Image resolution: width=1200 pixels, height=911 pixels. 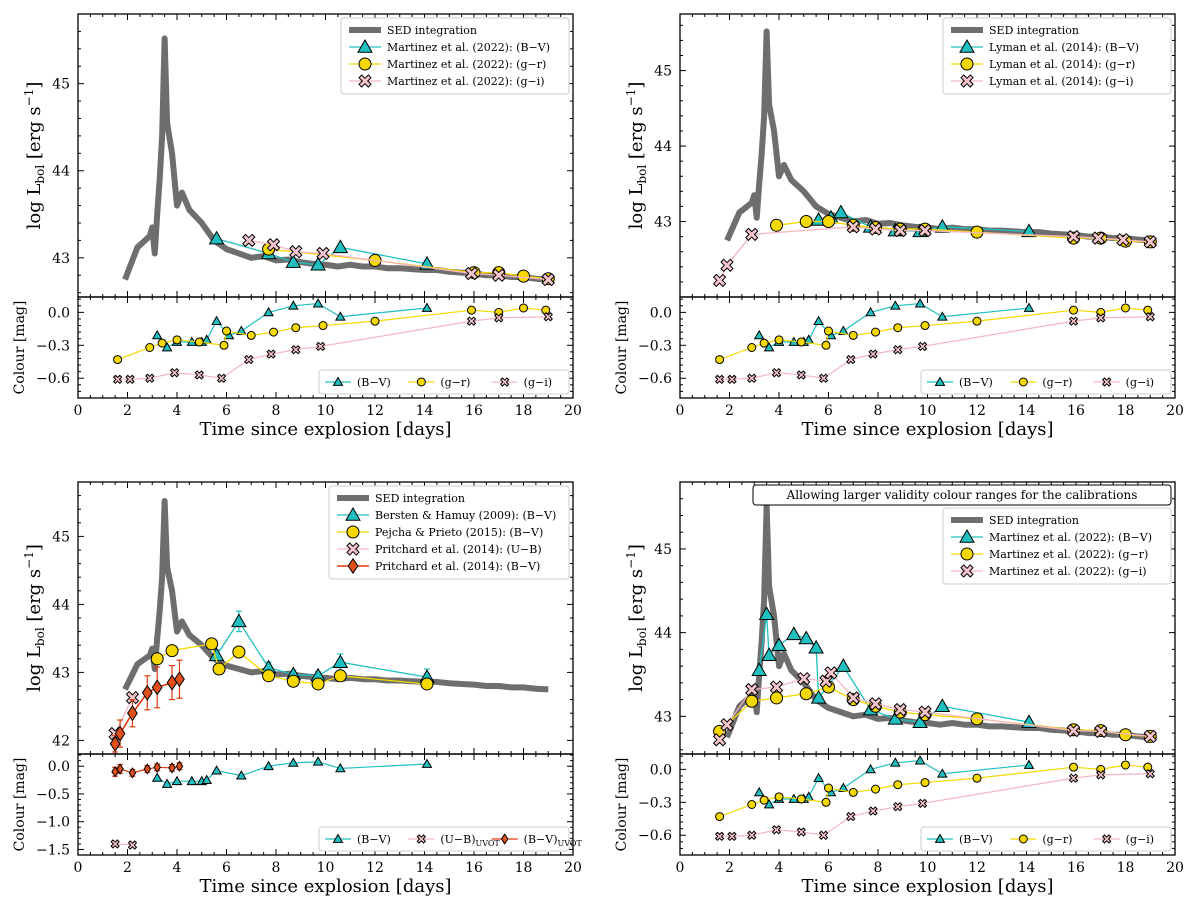 I want to click on x-tick-label: 8, so click(x=276, y=411).